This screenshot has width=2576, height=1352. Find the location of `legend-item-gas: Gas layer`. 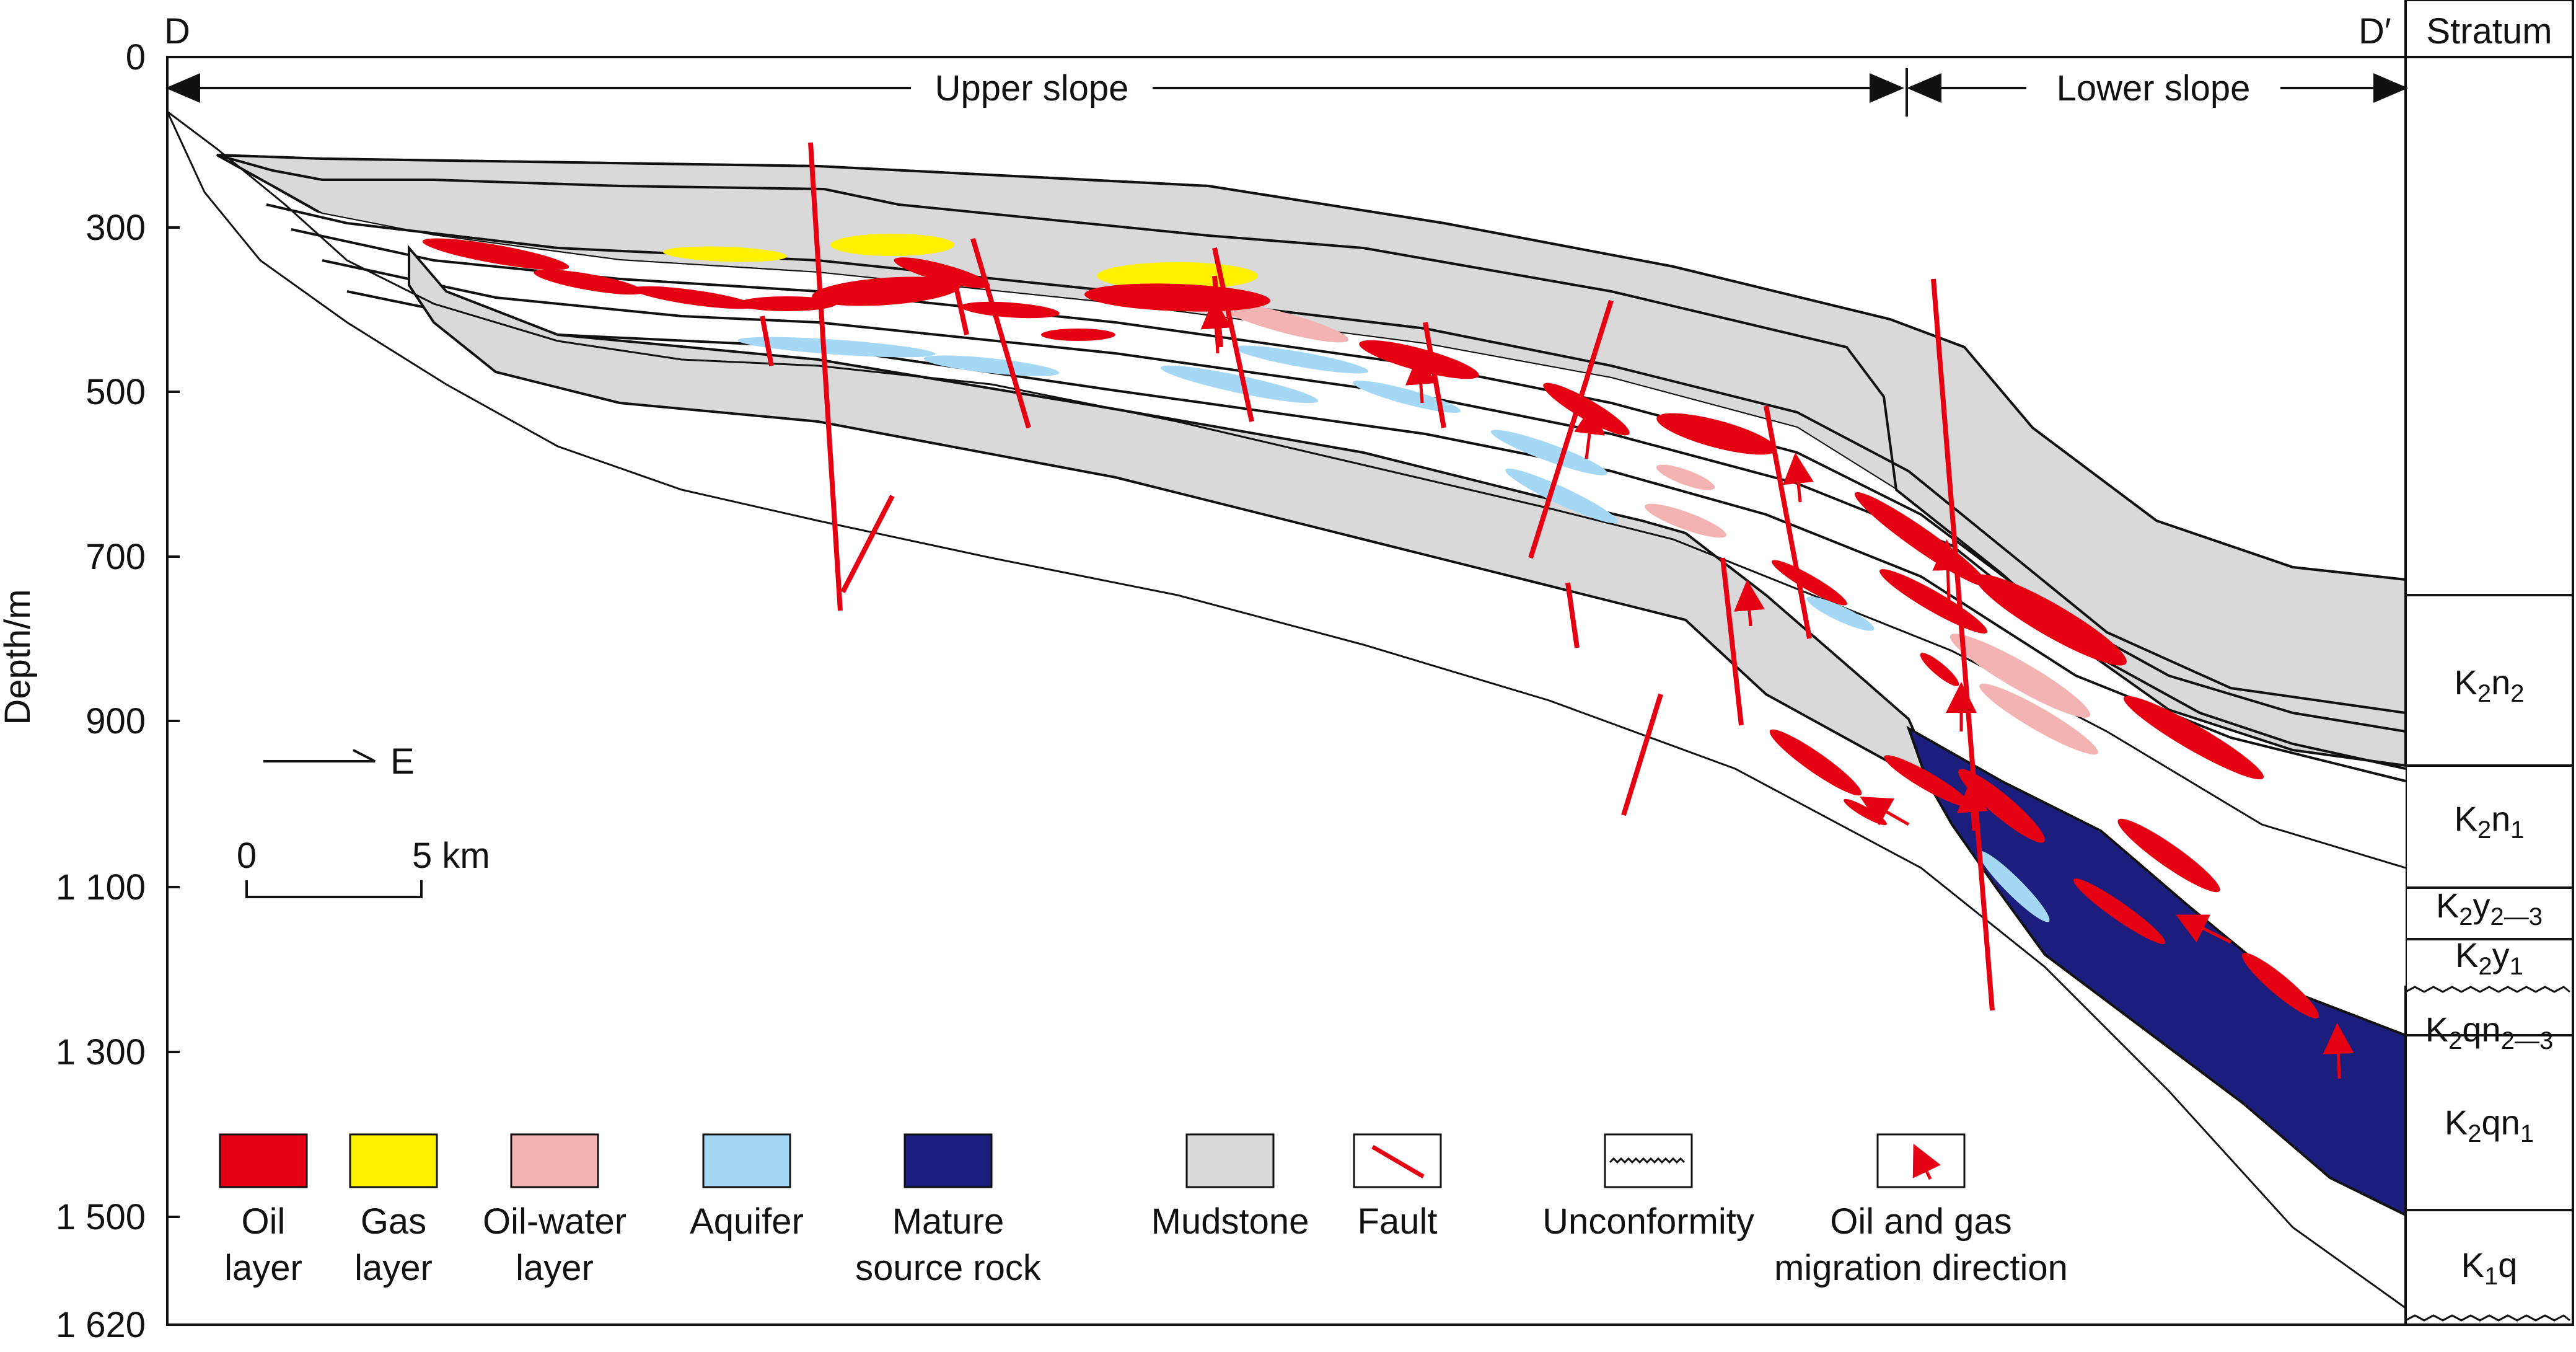

legend-item-gas: Gas layer is located at coordinates (394, 1210).